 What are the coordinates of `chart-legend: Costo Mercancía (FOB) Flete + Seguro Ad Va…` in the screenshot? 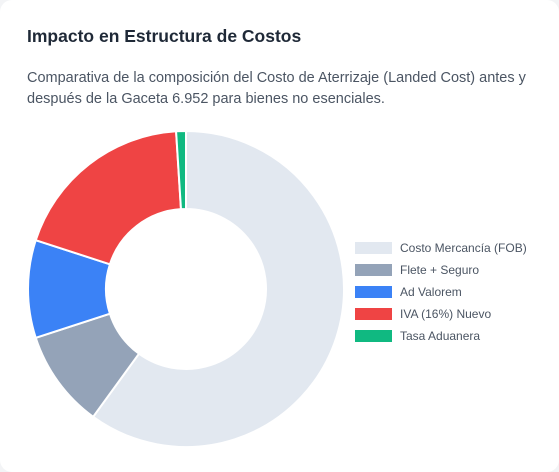 It's located at (441, 292).